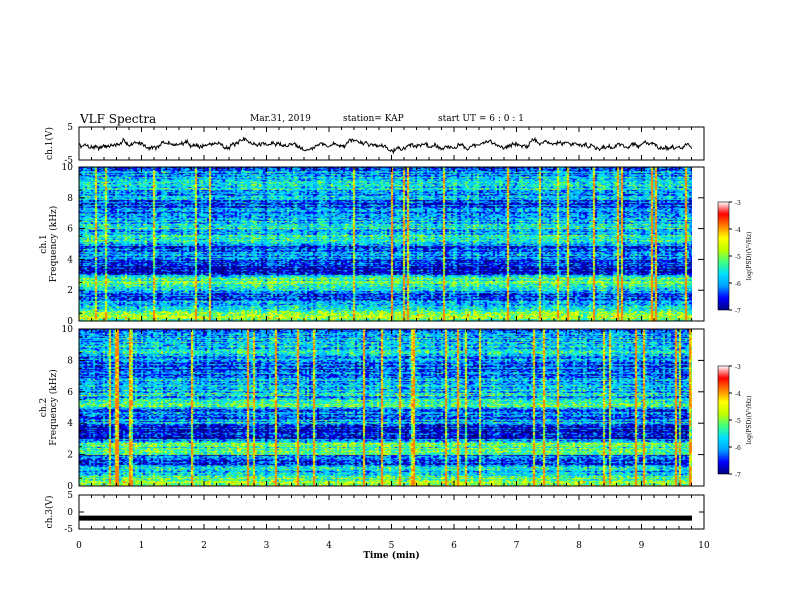 Image resolution: width=792 pixels, height=612 pixels. I want to click on ch2-spectrogram-ytick-label: 4, so click(70, 424).